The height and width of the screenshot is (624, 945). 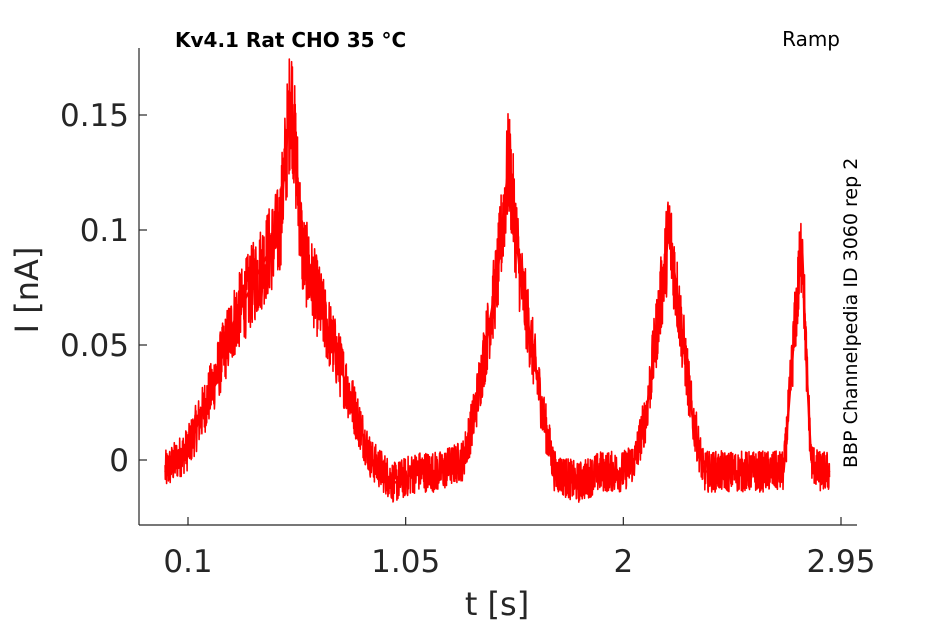 I want to click on y-tick-label: 0.15, so click(x=94, y=116).